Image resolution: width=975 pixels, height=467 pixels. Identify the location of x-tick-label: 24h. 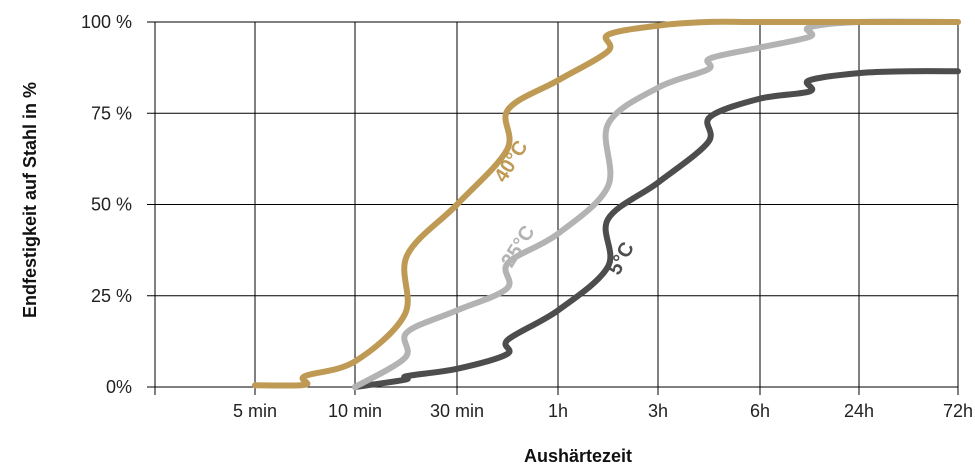
(859, 411).